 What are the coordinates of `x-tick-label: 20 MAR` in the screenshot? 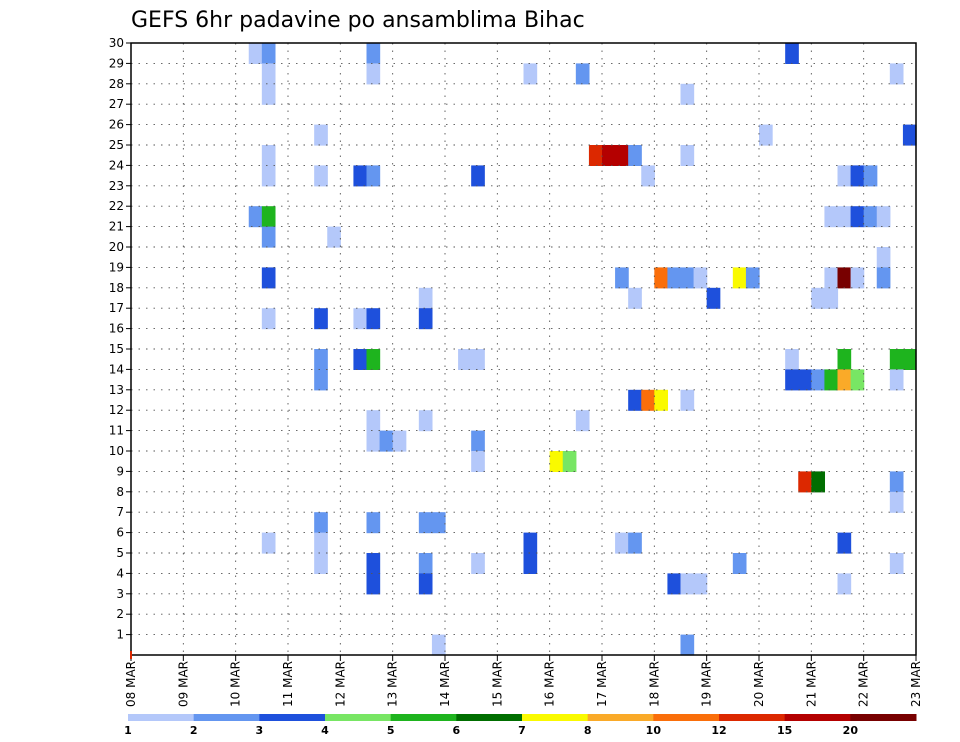 It's located at (759, 684).